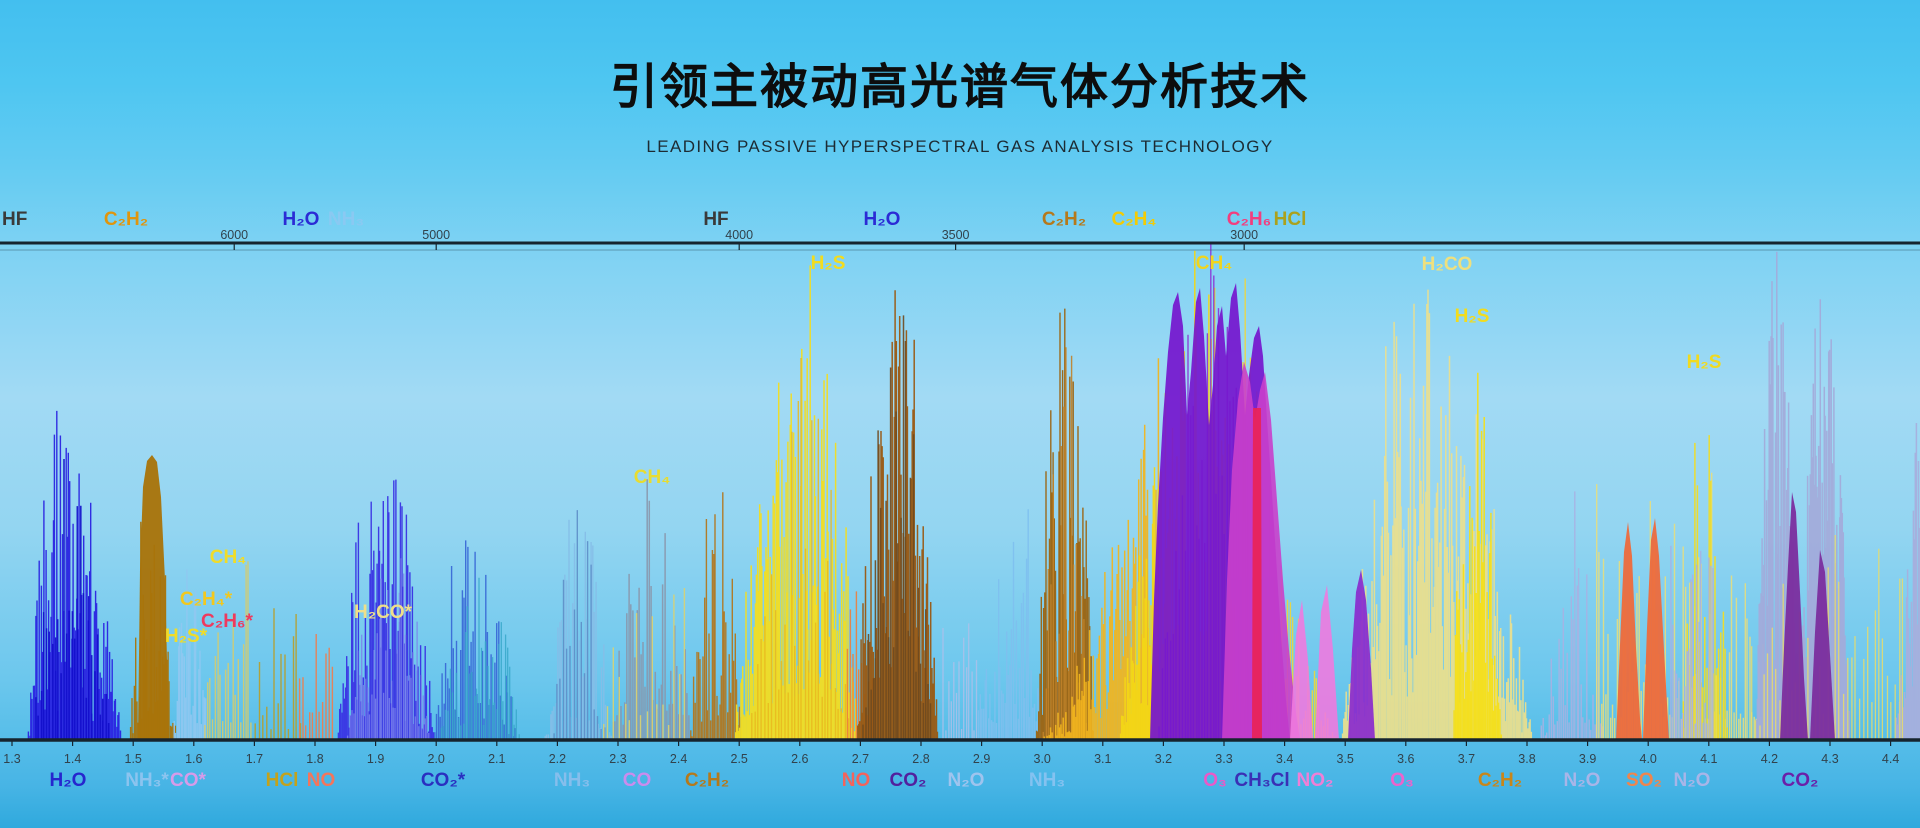 This screenshot has width=1920, height=828. Describe the element at coordinates (1526, 759) in the screenshot. I see `bottom-tick-label: 3.8` at that location.